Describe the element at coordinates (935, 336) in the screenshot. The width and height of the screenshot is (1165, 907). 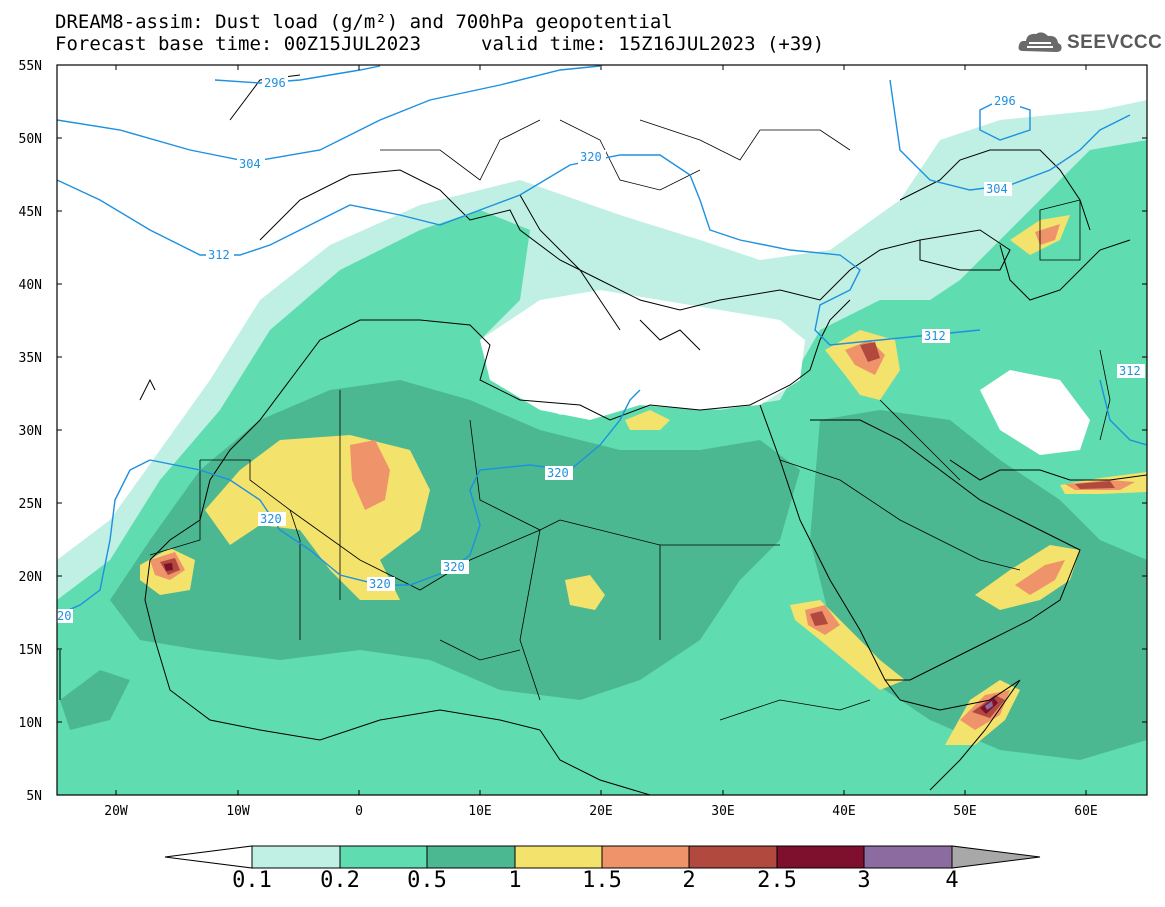
I see `contour-label-312-mideast: 312` at that location.